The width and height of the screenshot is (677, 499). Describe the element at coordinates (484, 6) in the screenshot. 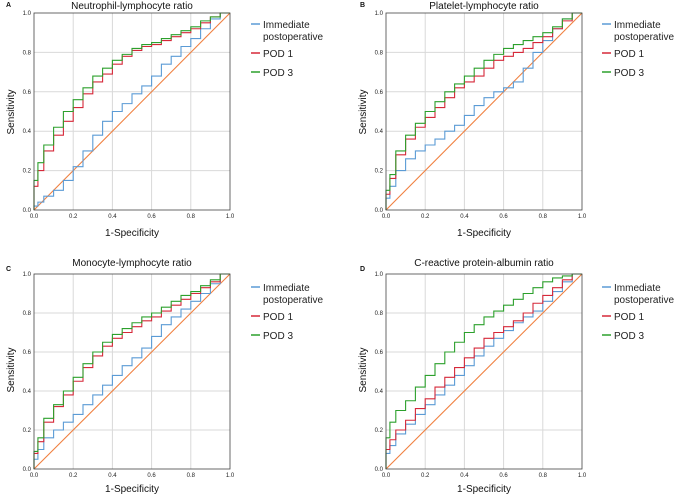

I see `chart-title-b: Platelet-lymphocyte ratio` at that location.